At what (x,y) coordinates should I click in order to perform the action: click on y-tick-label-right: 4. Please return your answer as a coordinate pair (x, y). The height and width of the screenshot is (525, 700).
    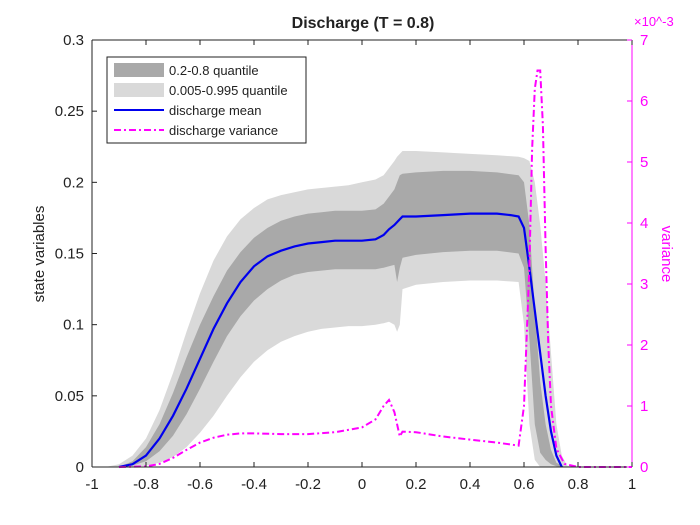
    Looking at the image, I should click on (644, 223).